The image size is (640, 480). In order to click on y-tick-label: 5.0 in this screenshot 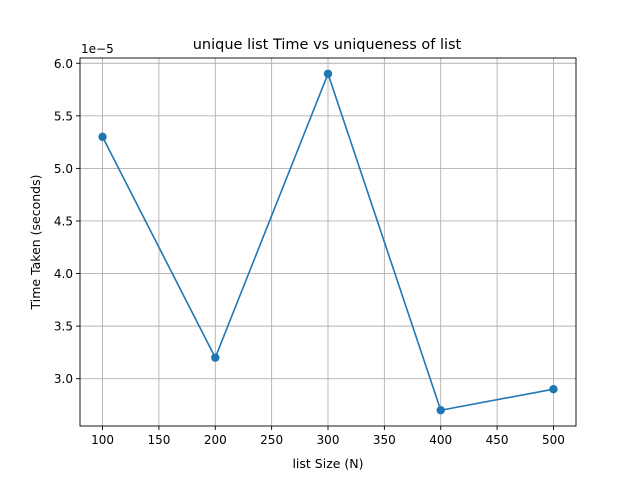, I will do `click(63, 169)`.